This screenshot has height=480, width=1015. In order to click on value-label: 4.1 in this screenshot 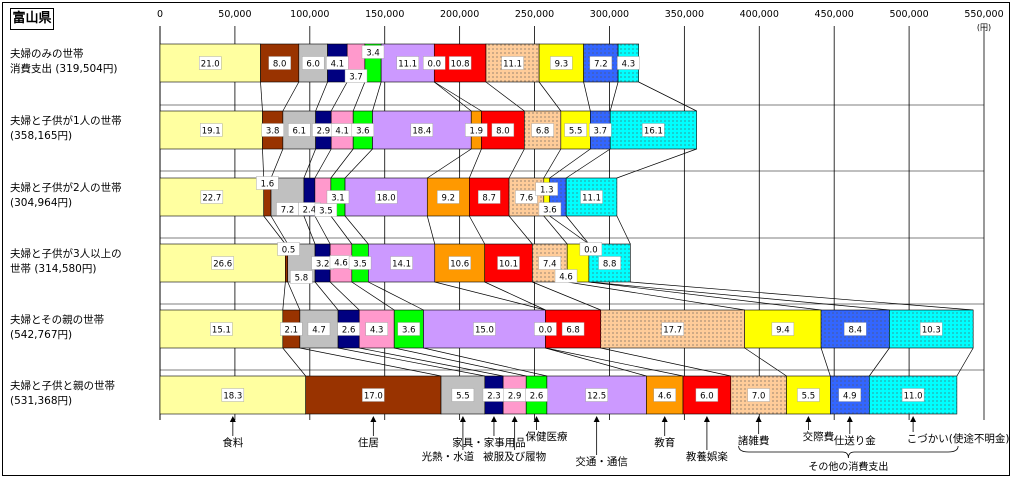, I will do `click(342, 131)`.